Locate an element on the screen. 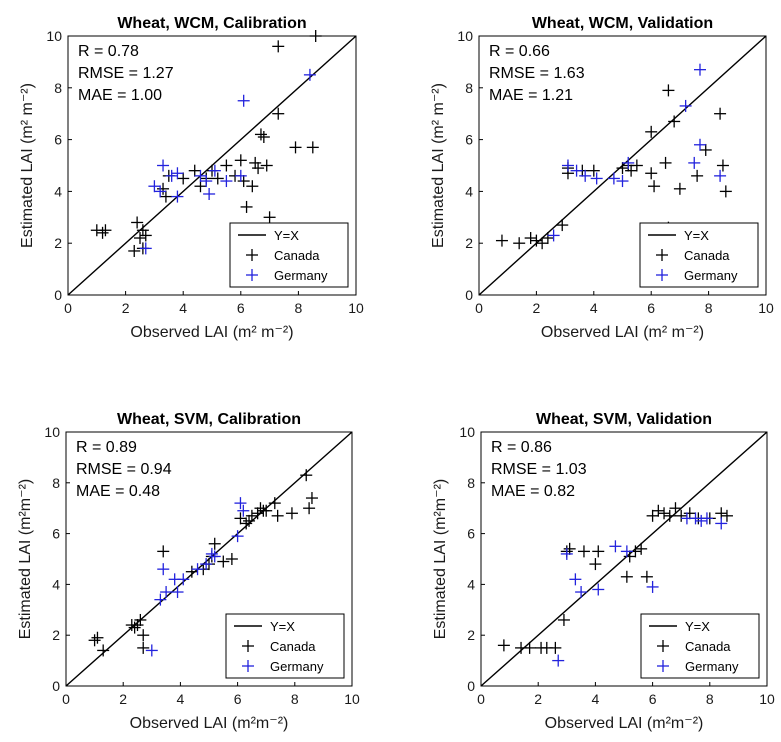  stat-annotation: MAE = 0.48 is located at coordinates (118, 491).